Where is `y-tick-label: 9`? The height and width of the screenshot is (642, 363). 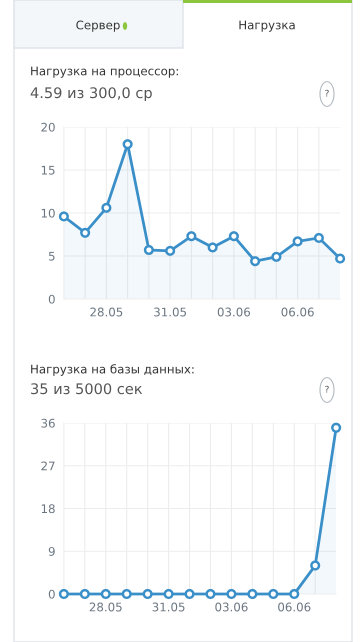
y-tick-label: 9 is located at coordinates (51, 551).